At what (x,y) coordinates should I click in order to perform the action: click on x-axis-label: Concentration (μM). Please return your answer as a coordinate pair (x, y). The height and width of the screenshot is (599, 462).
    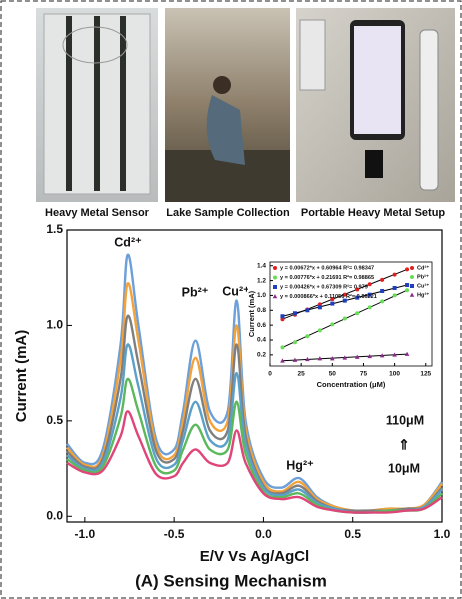
    Looking at the image, I should click on (351, 384).